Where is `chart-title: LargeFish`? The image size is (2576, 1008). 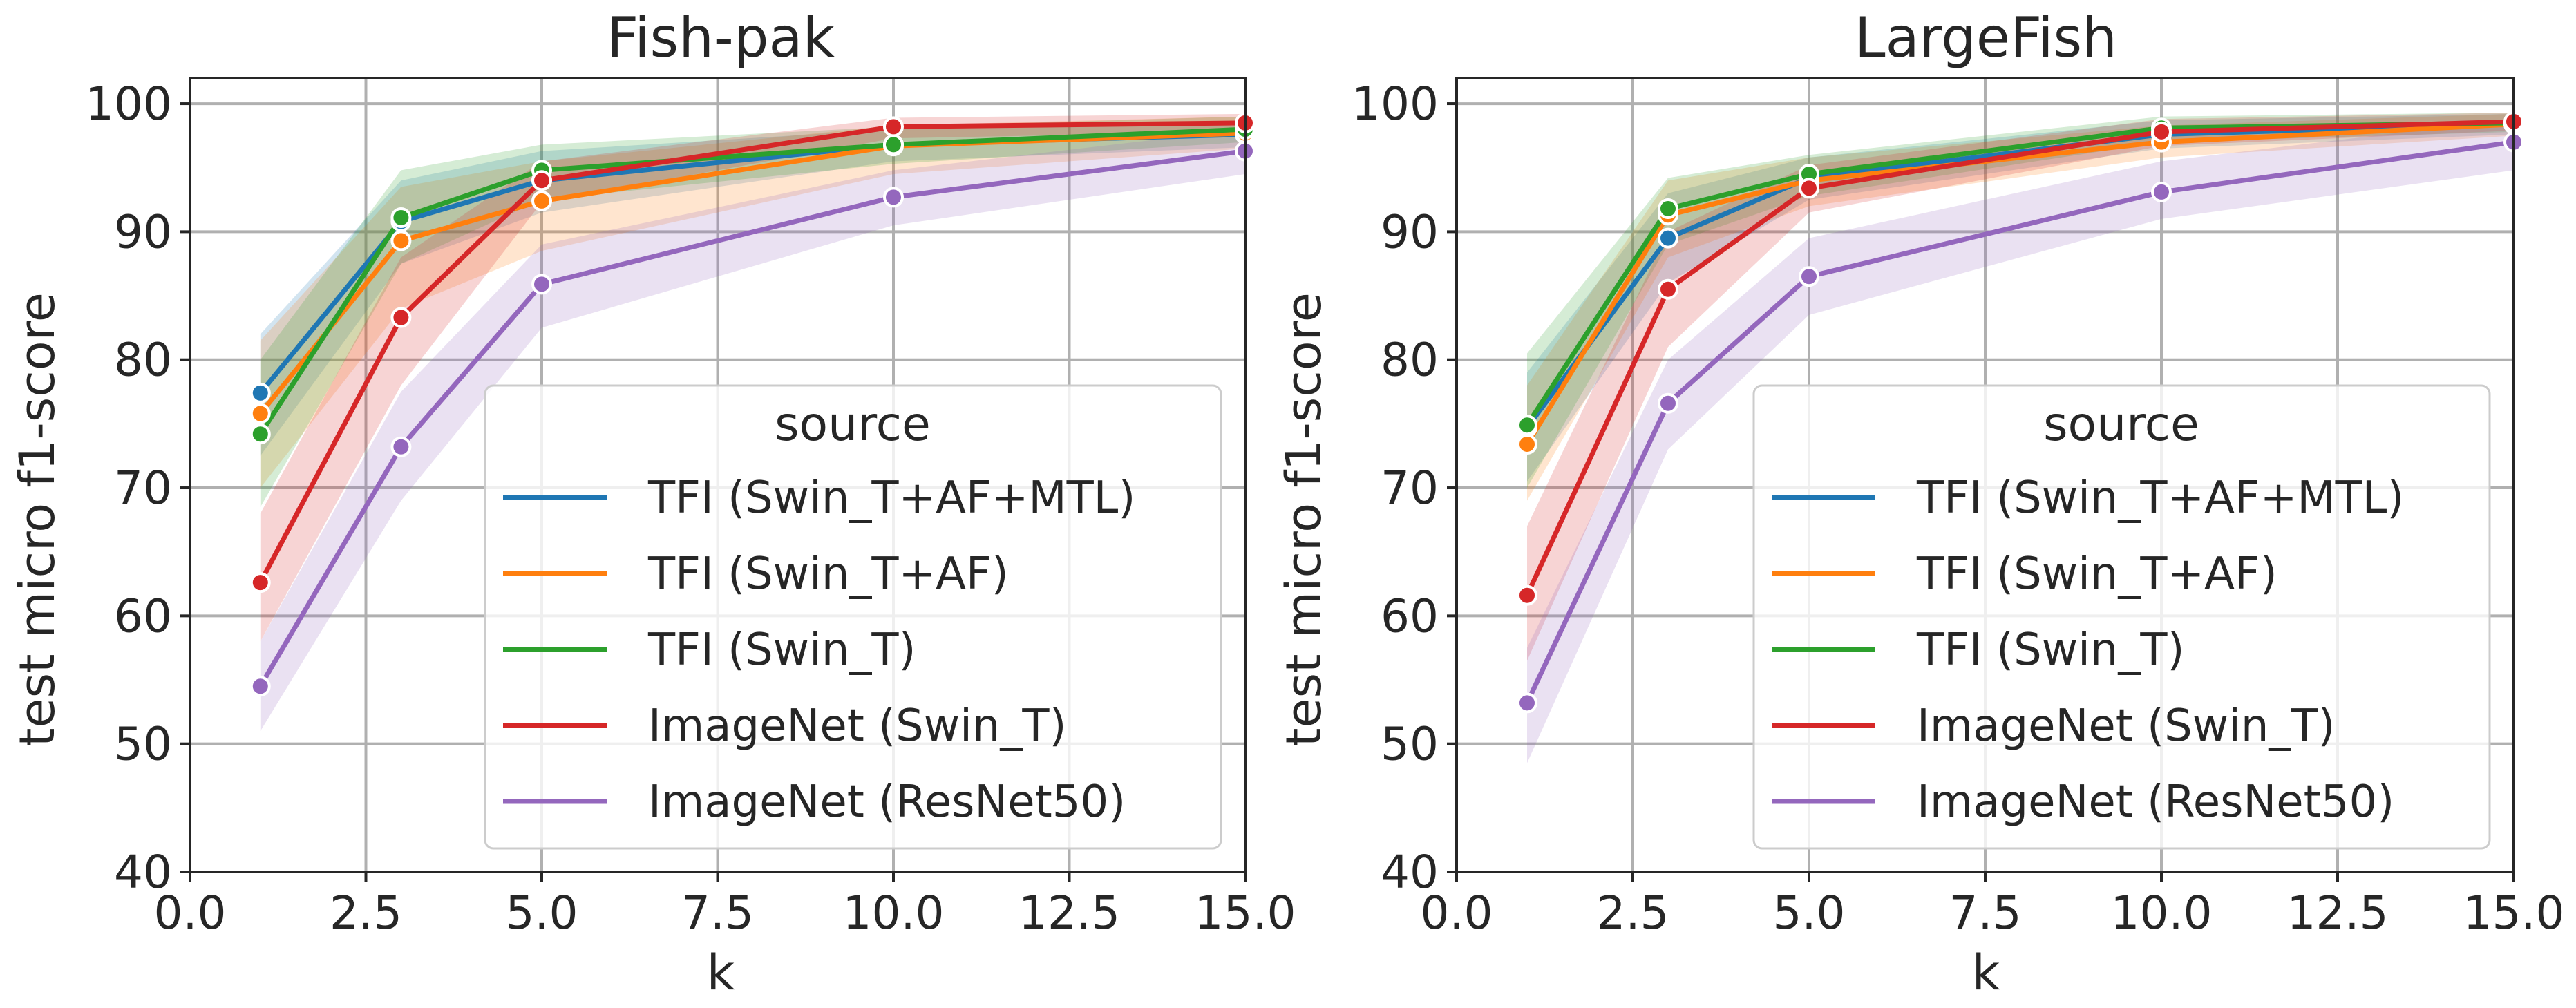
chart-title: LargeFish is located at coordinates (1986, 38).